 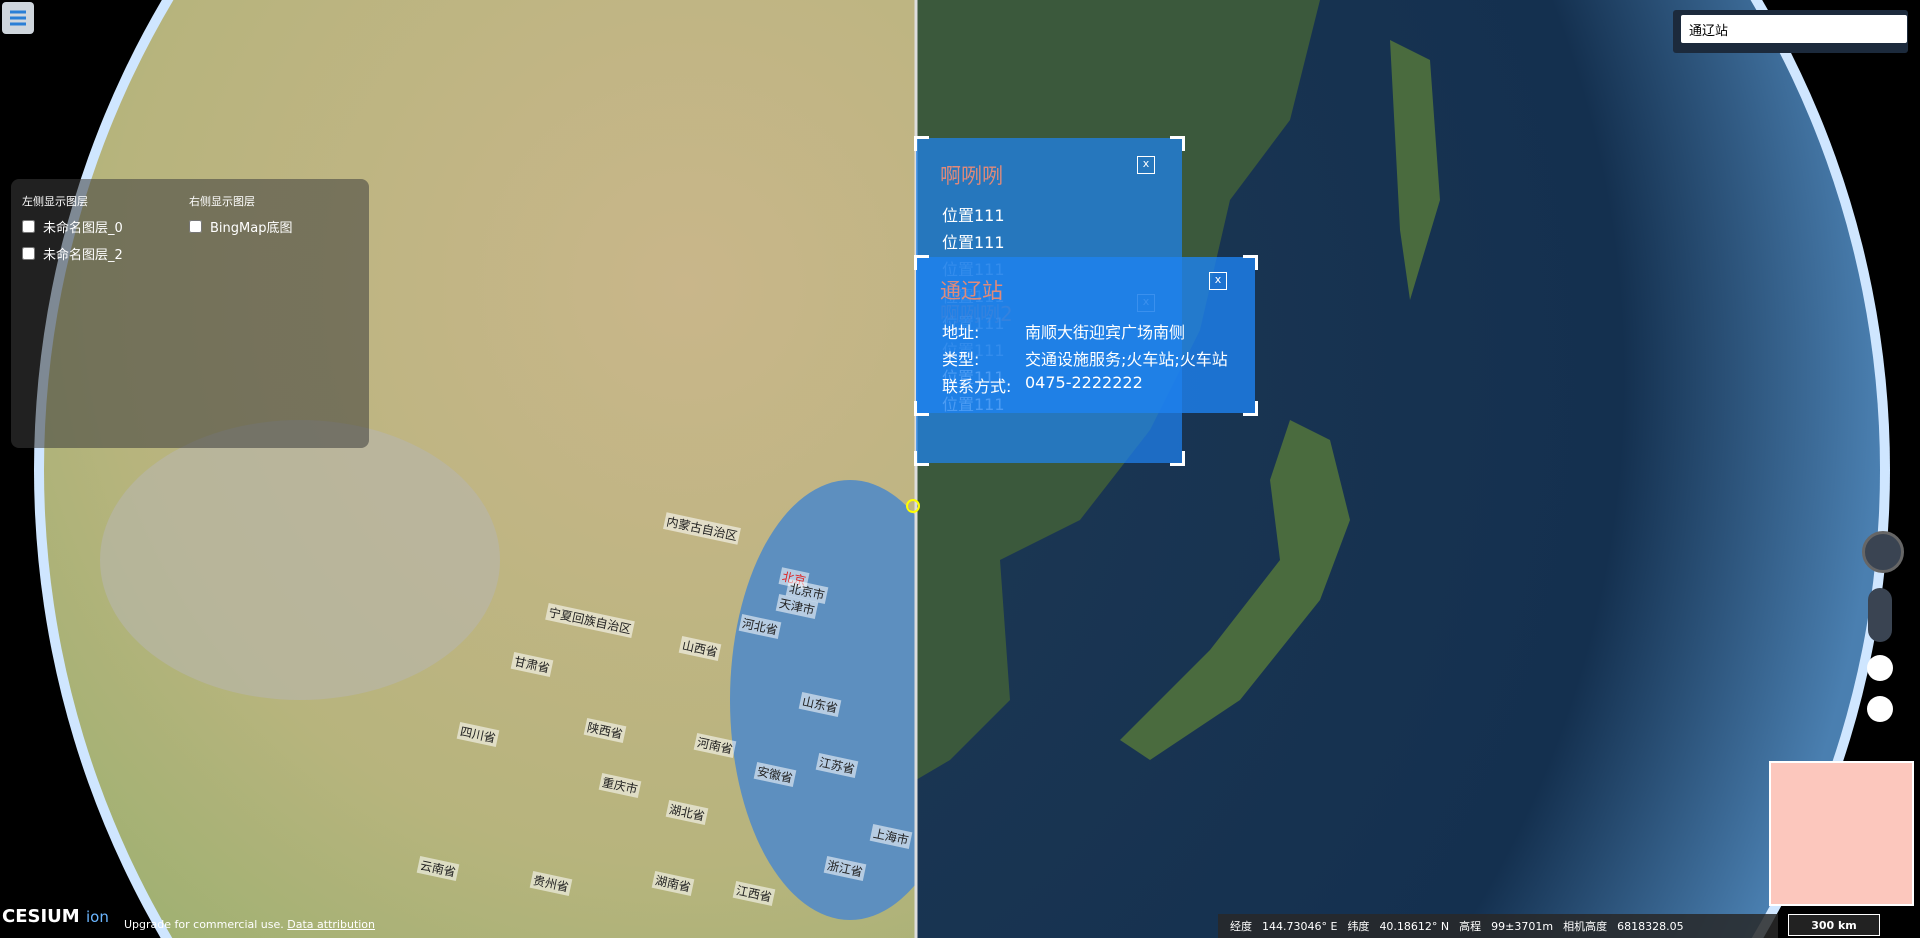 I want to click on layer-item: BingMap底图, so click(x=240, y=226).